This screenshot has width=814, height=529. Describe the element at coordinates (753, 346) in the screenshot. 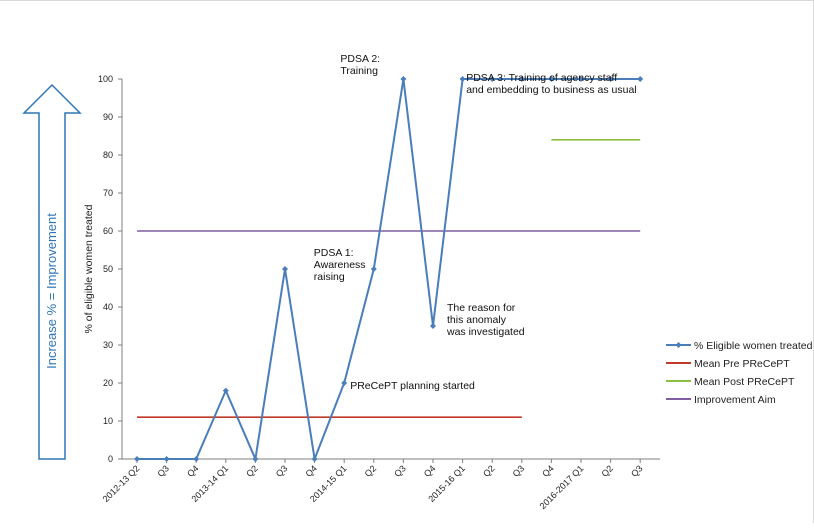

I see `legend-label: % Eligible women treated` at that location.